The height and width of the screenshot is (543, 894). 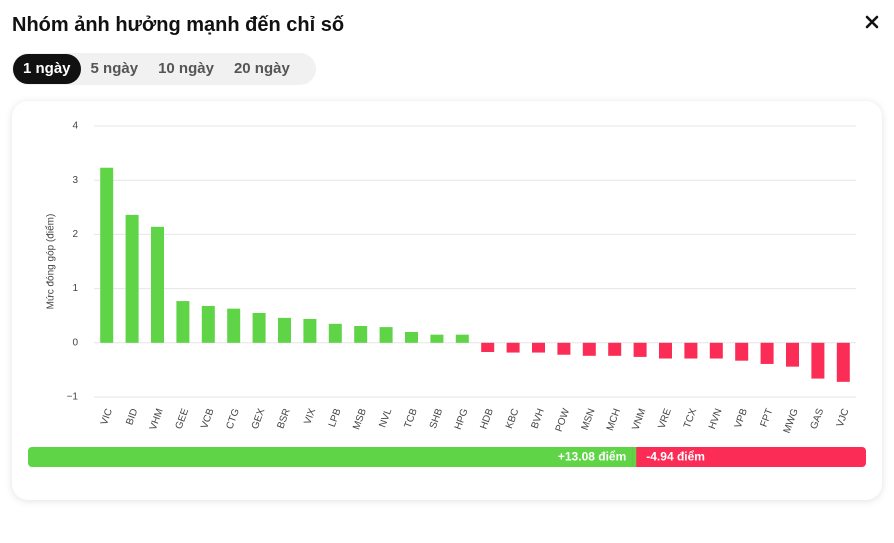 What do you see at coordinates (310, 416) in the screenshot?
I see `x-tick-label: VIX` at bounding box center [310, 416].